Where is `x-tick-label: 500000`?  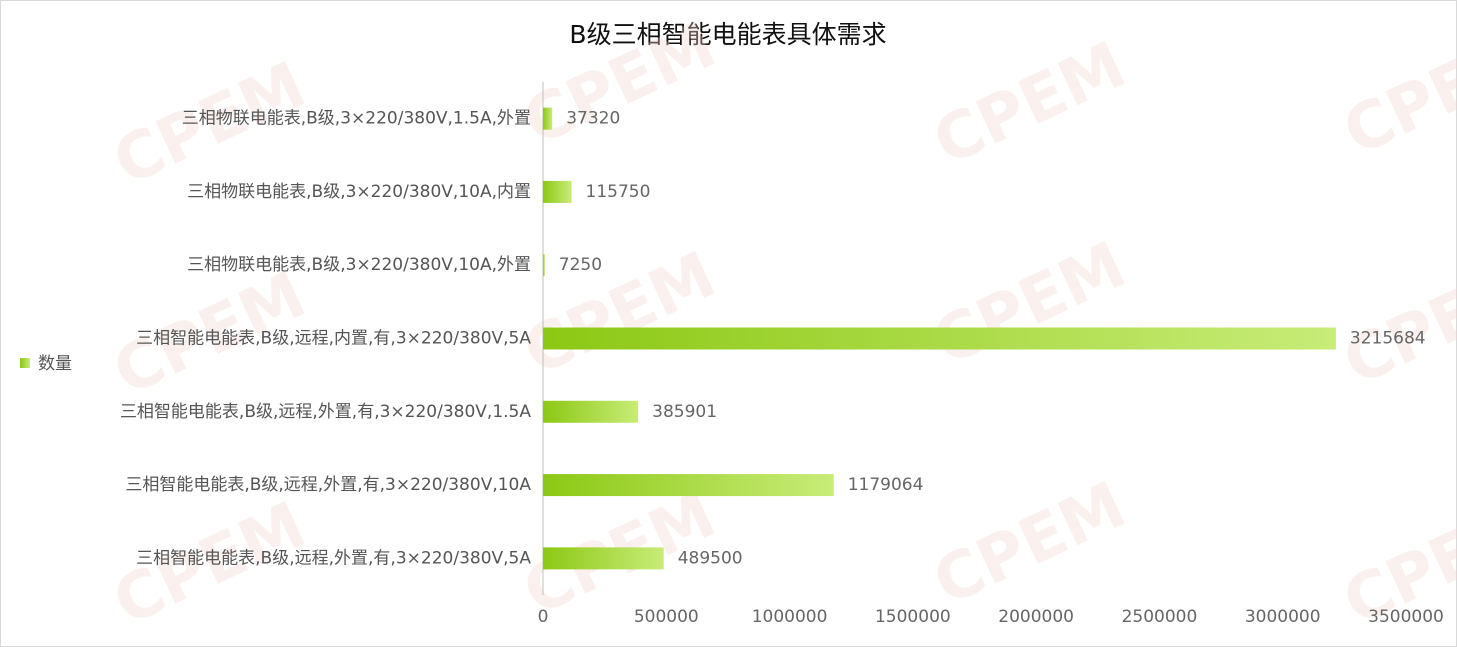 x-tick-label: 500000 is located at coordinates (666, 617).